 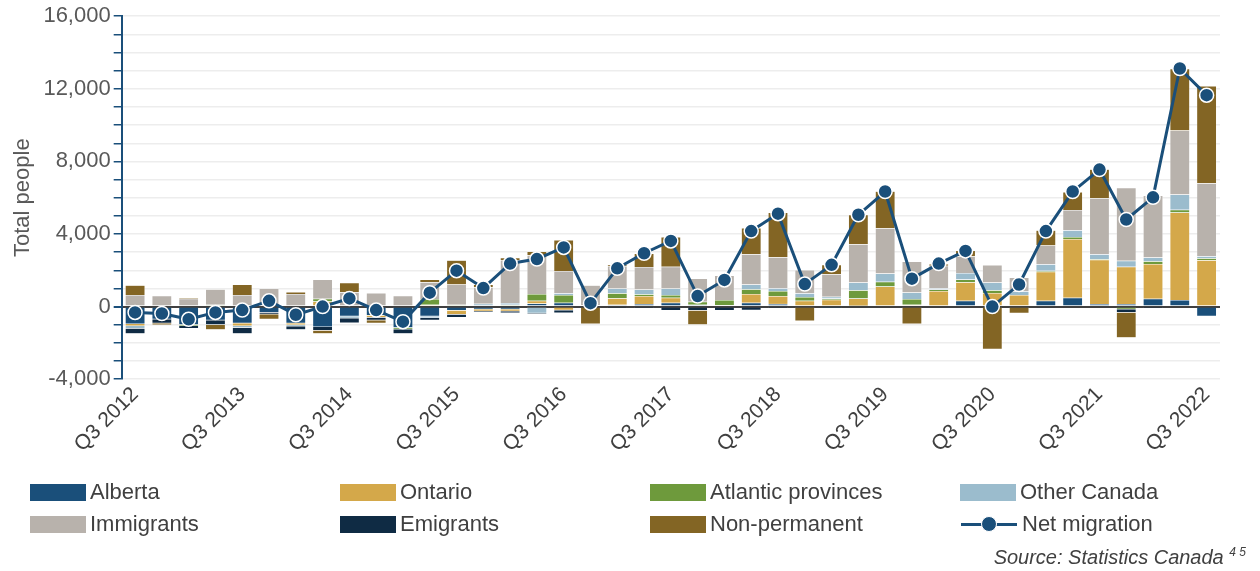 What do you see at coordinates (77, 15) in the screenshot?
I see `y-tick-label: 16,000` at bounding box center [77, 15].